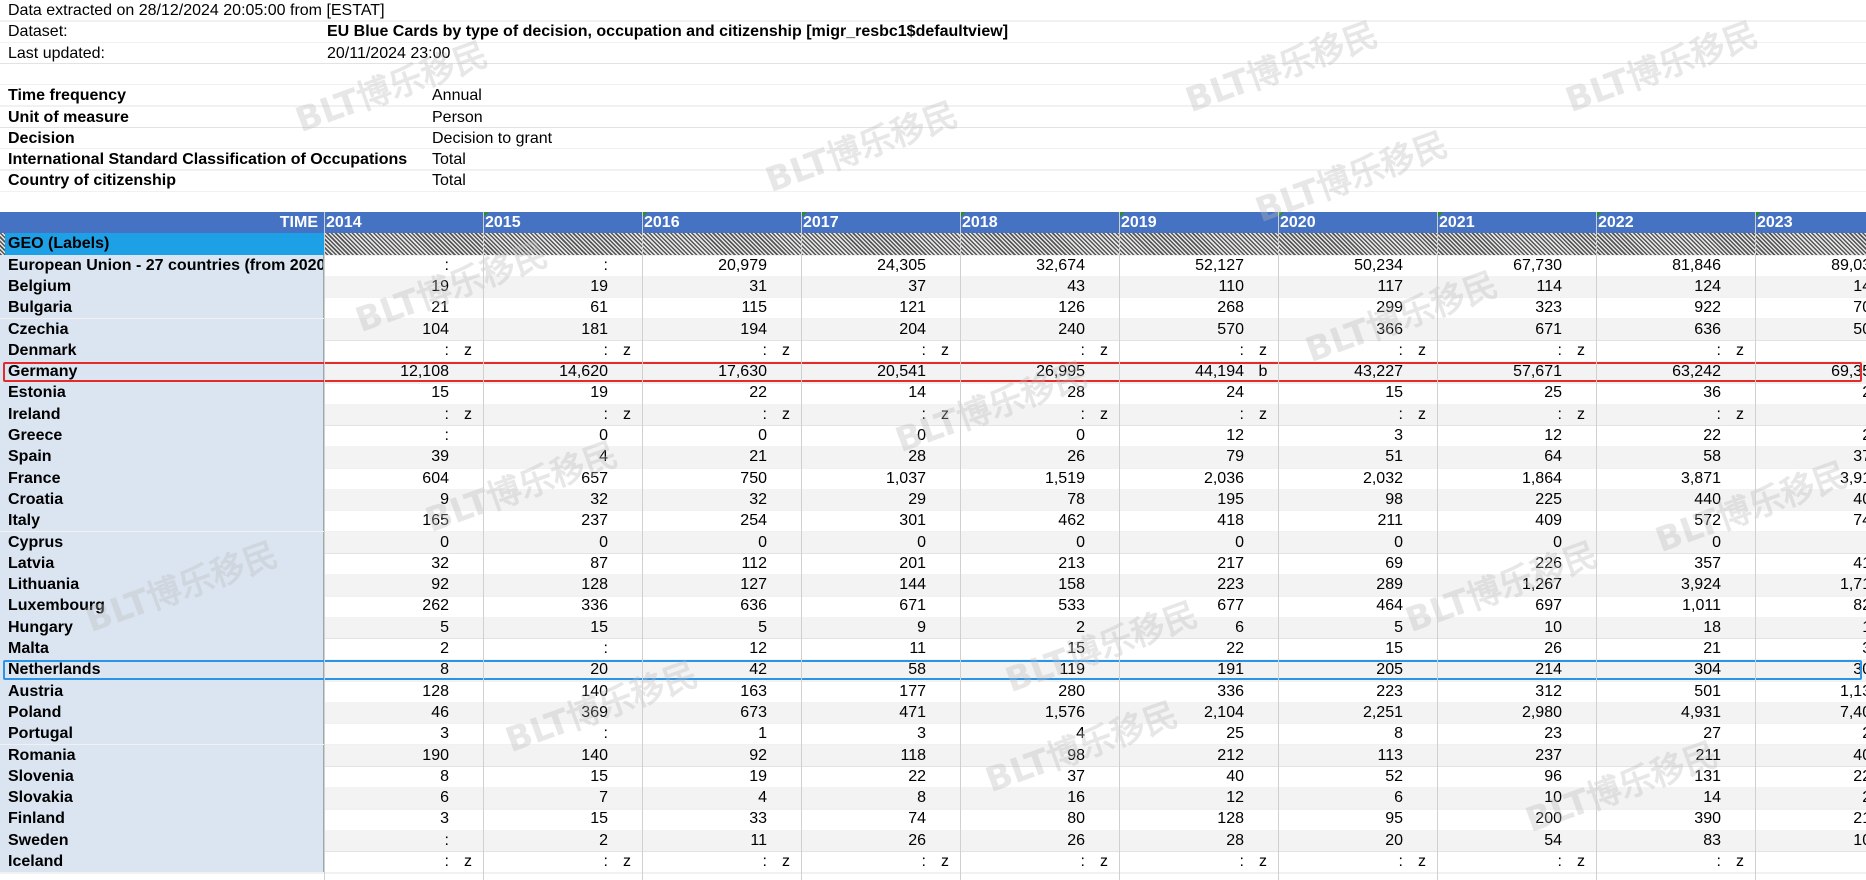 The height and width of the screenshot is (880, 1866). Describe the element at coordinates (162, 670) in the screenshot. I see `country-name: Netherlands` at that location.